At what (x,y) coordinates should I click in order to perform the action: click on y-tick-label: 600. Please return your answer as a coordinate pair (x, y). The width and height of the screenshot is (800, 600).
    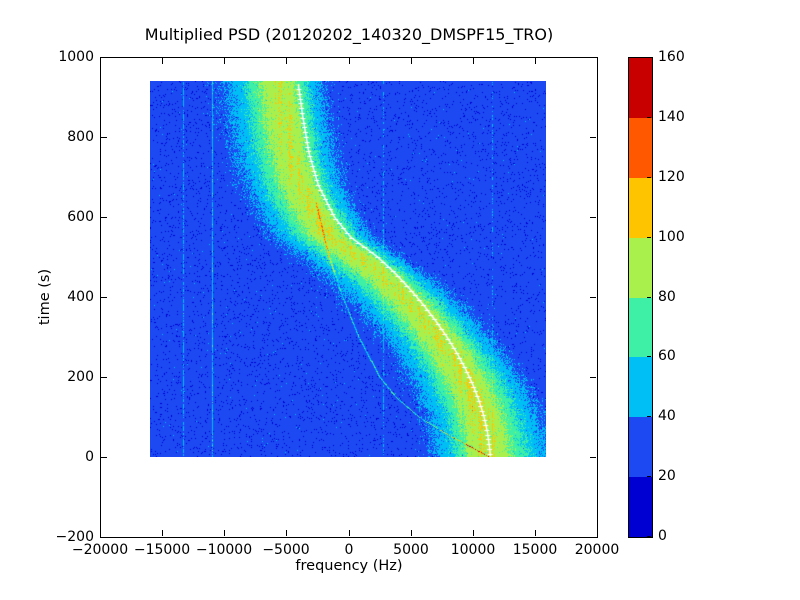
    Looking at the image, I should click on (80, 217).